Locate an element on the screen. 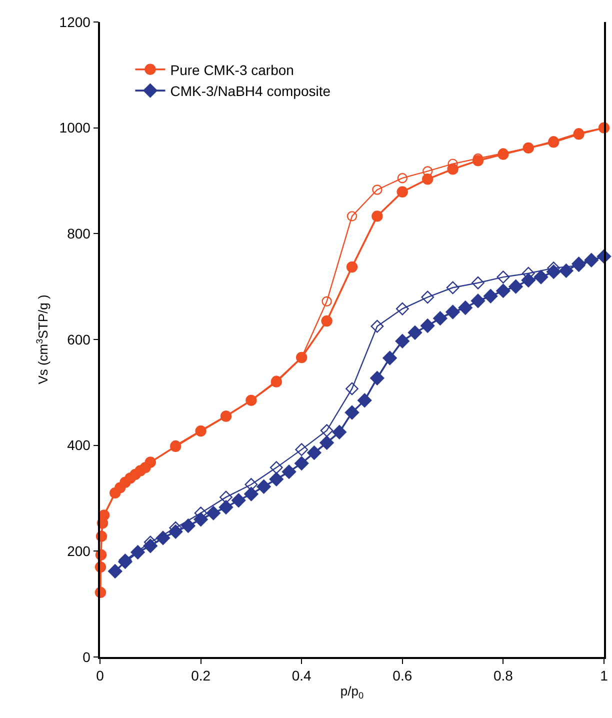  legend-label: CMK-3/NaBH4 composite is located at coordinates (250, 91).